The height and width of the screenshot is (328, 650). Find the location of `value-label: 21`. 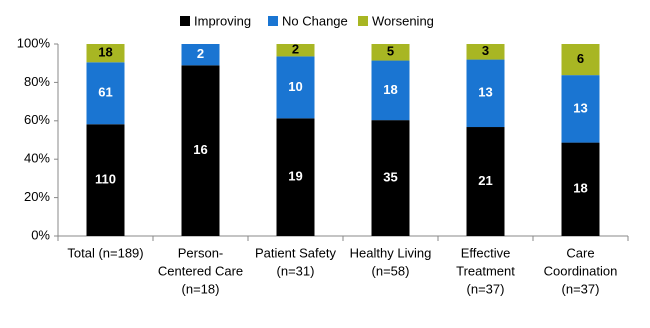

value-label: 21 is located at coordinates (485, 180).